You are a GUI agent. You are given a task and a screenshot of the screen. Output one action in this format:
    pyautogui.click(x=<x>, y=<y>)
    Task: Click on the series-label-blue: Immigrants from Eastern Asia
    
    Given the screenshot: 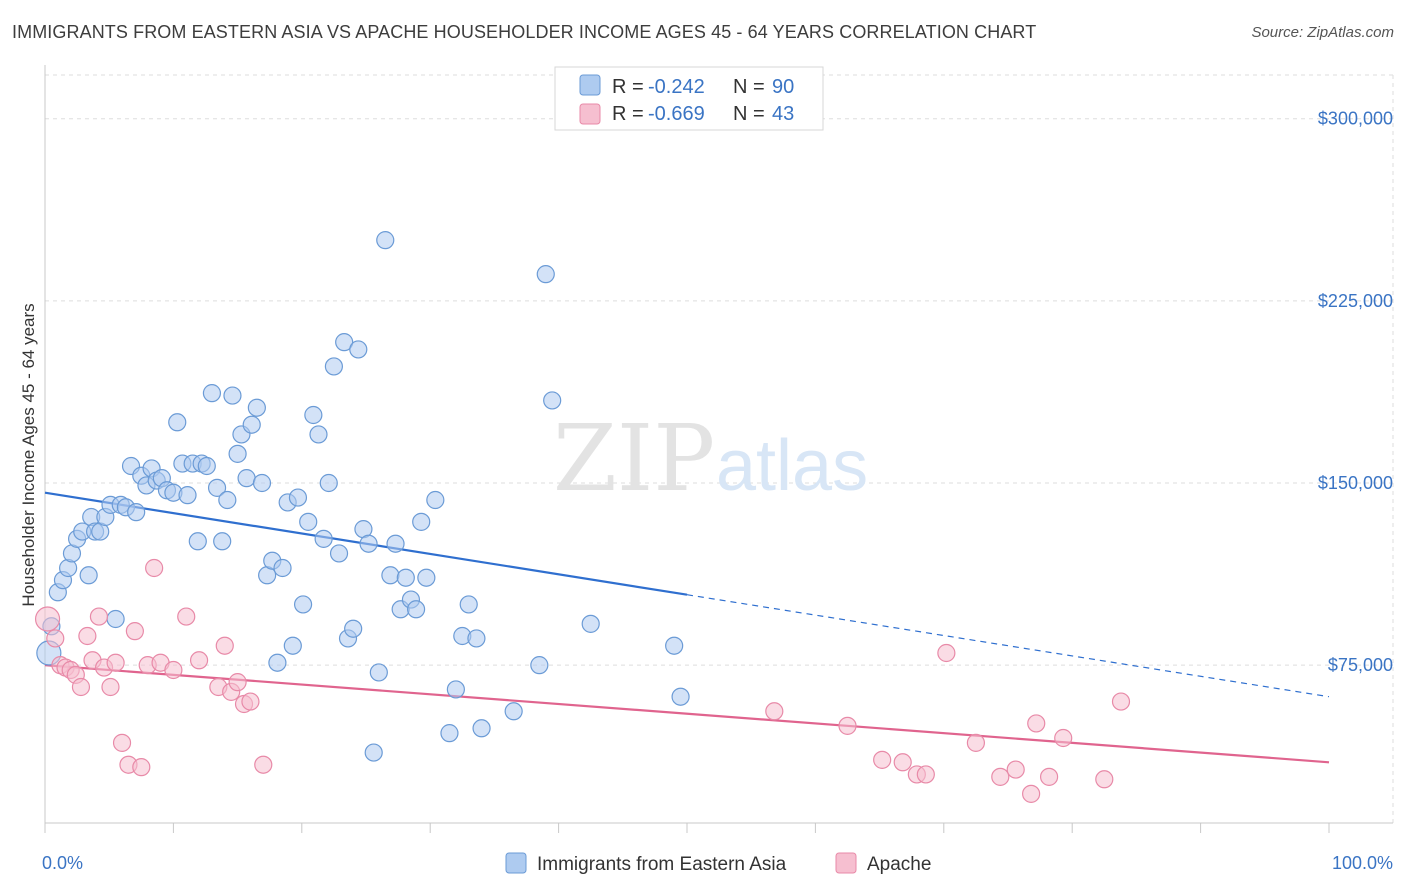 What is the action you would take?
    pyautogui.click(x=662, y=864)
    